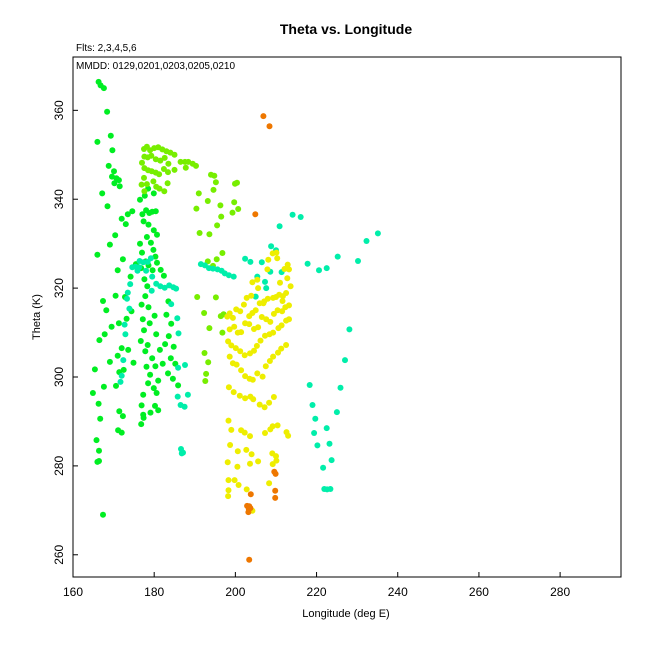 The width and height of the screenshot is (650, 650). Describe the element at coordinates (106, 48) in the screenshot. I see `flights-subtitle: Flts: 2,3,4,5,6` at that location.